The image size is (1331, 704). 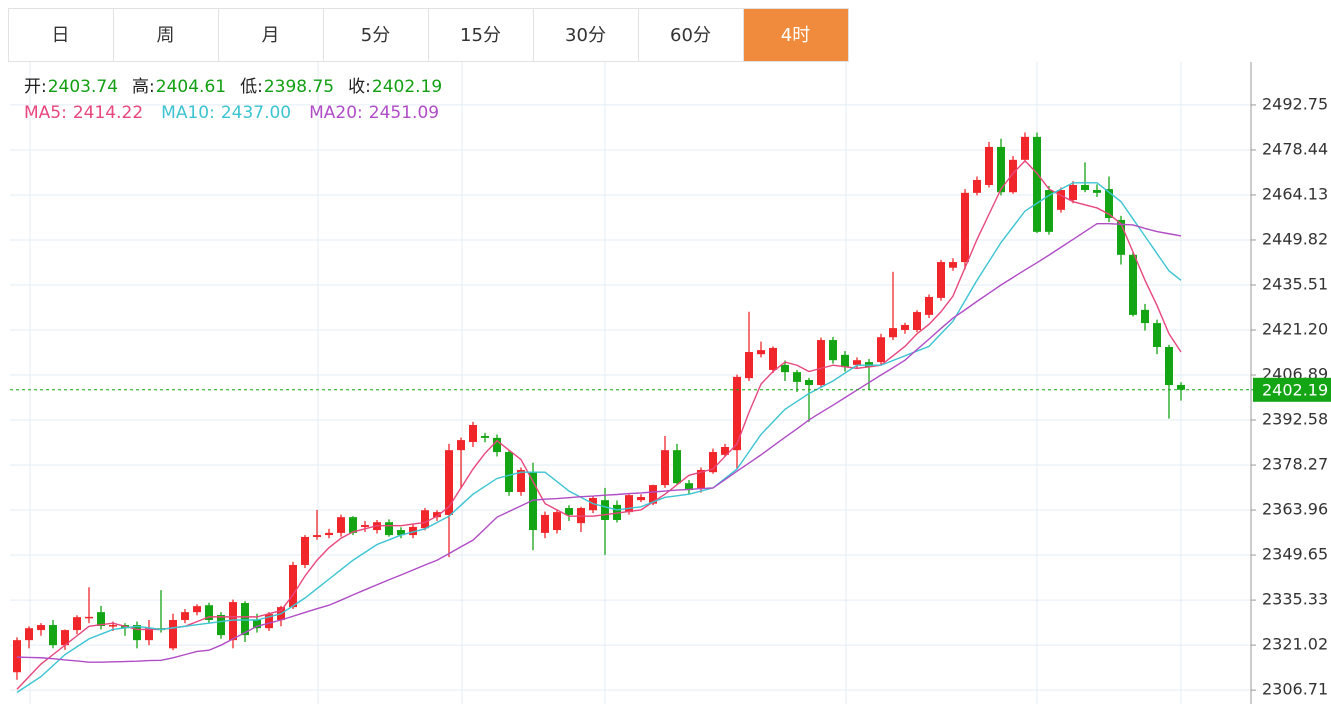 What do you see at coordinates (188, 113) in the screenshot?
I see `legend-label: MA10:` at bounding box center [188, 113].